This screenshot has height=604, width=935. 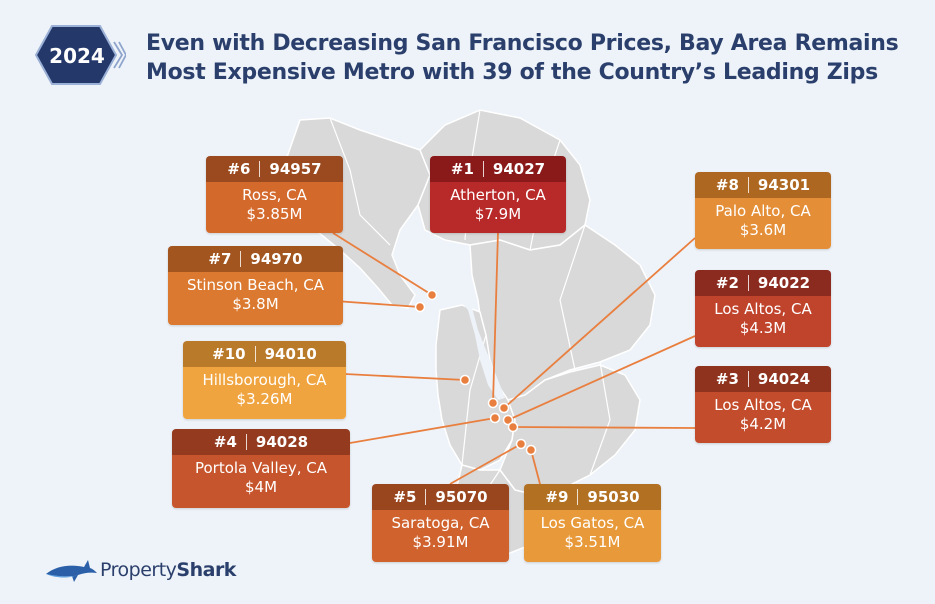 I want to click on leader-line-saratoga, so click(x=485, y=464).